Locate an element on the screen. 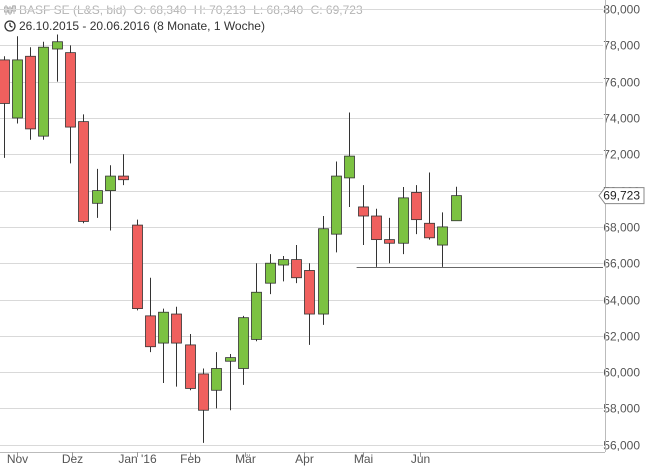  y-tick-label: 56,000 is located at coordinates (621, 446).